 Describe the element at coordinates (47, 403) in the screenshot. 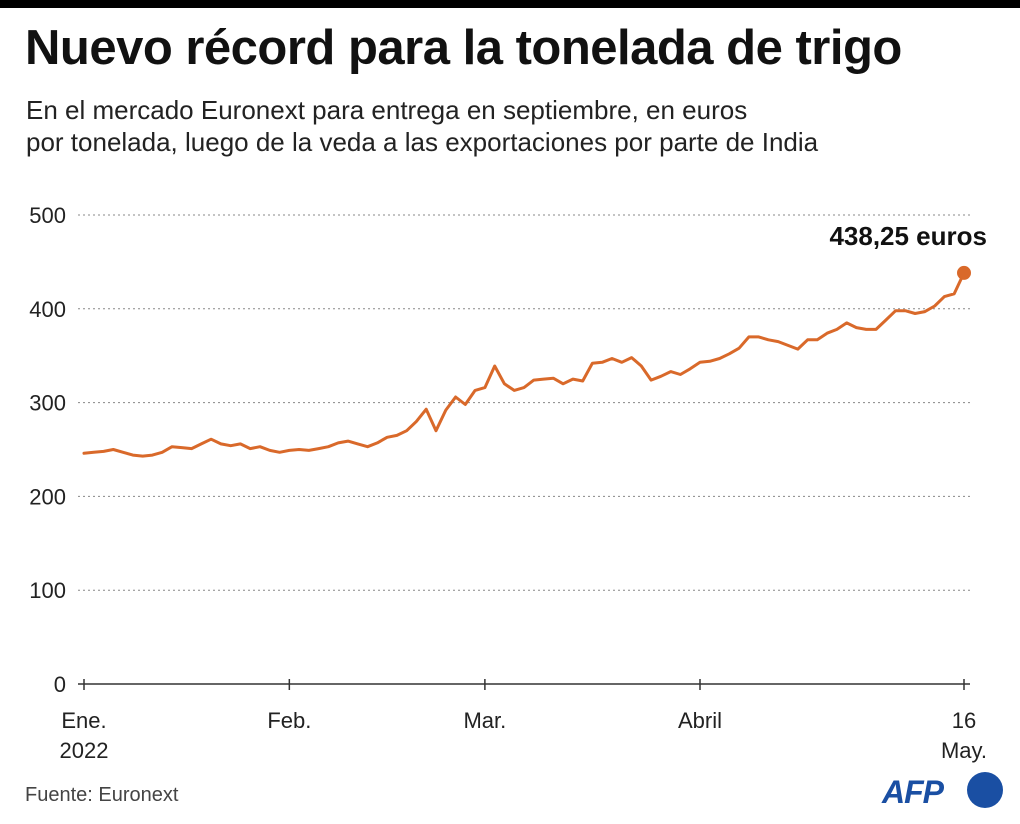

I see `y-tick-label-300: 300` at that location.